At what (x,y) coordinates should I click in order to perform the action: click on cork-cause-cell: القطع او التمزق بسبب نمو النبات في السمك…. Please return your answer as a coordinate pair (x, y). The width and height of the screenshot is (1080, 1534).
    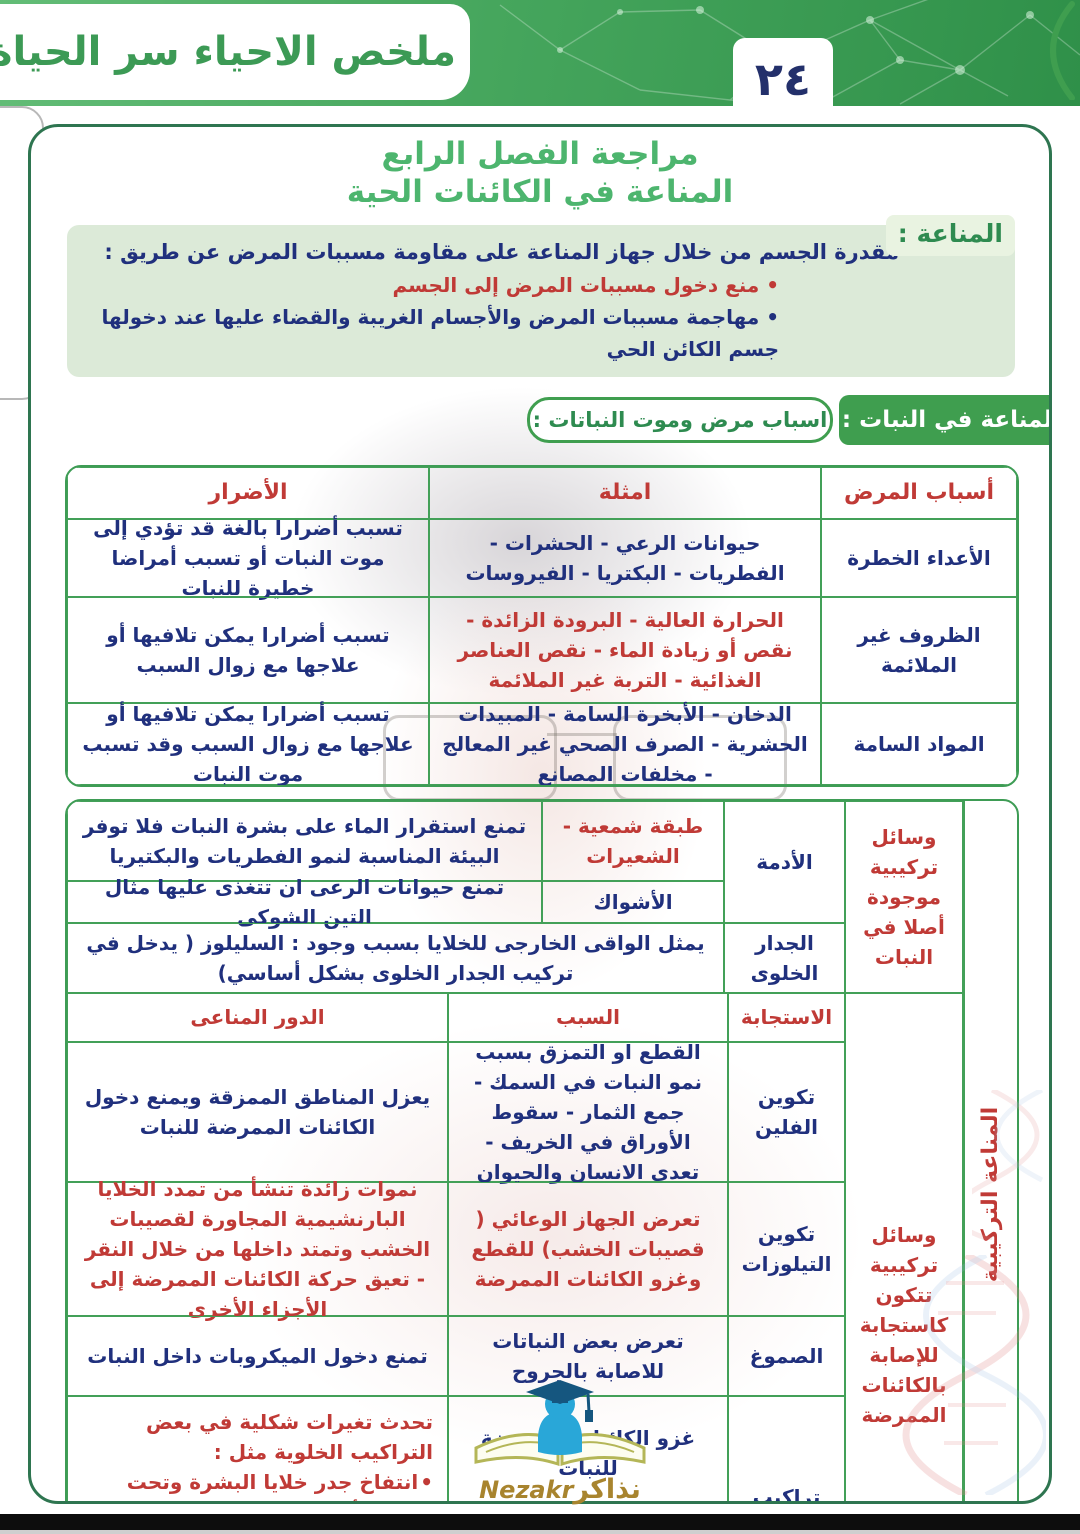
    Looking at the image, I should click on (588, 1112).